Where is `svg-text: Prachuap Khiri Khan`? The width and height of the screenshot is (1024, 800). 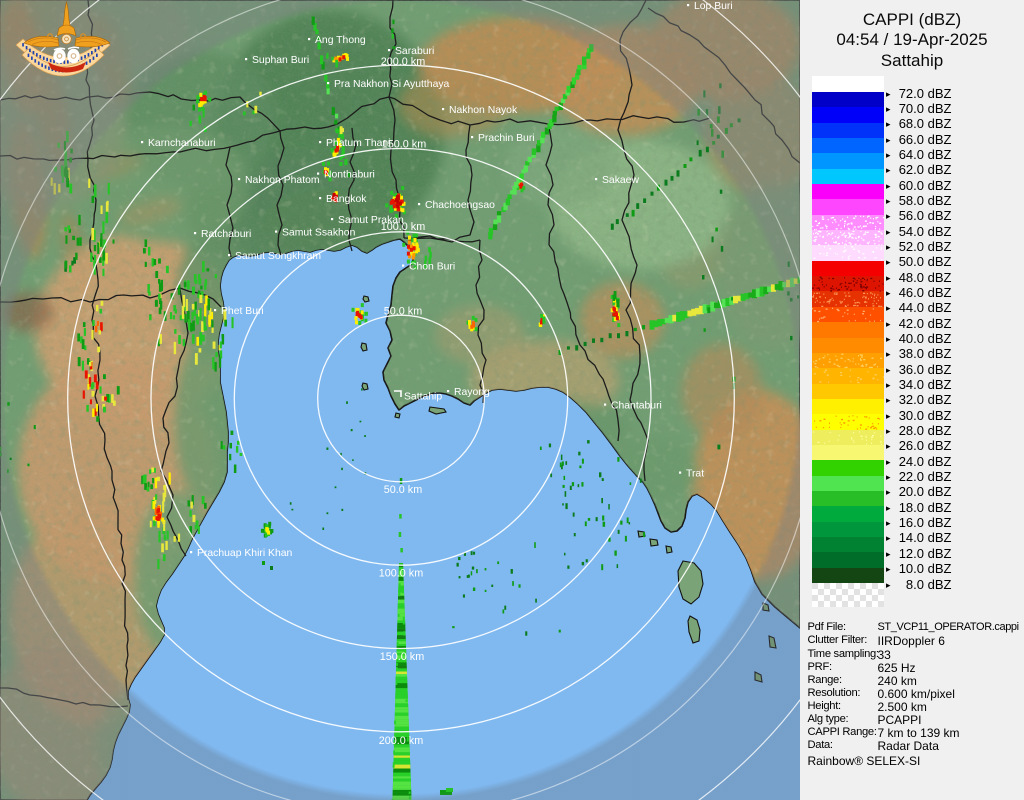
svg-text: Prachuap Khiri Khan is located at coordinates (245, 553).